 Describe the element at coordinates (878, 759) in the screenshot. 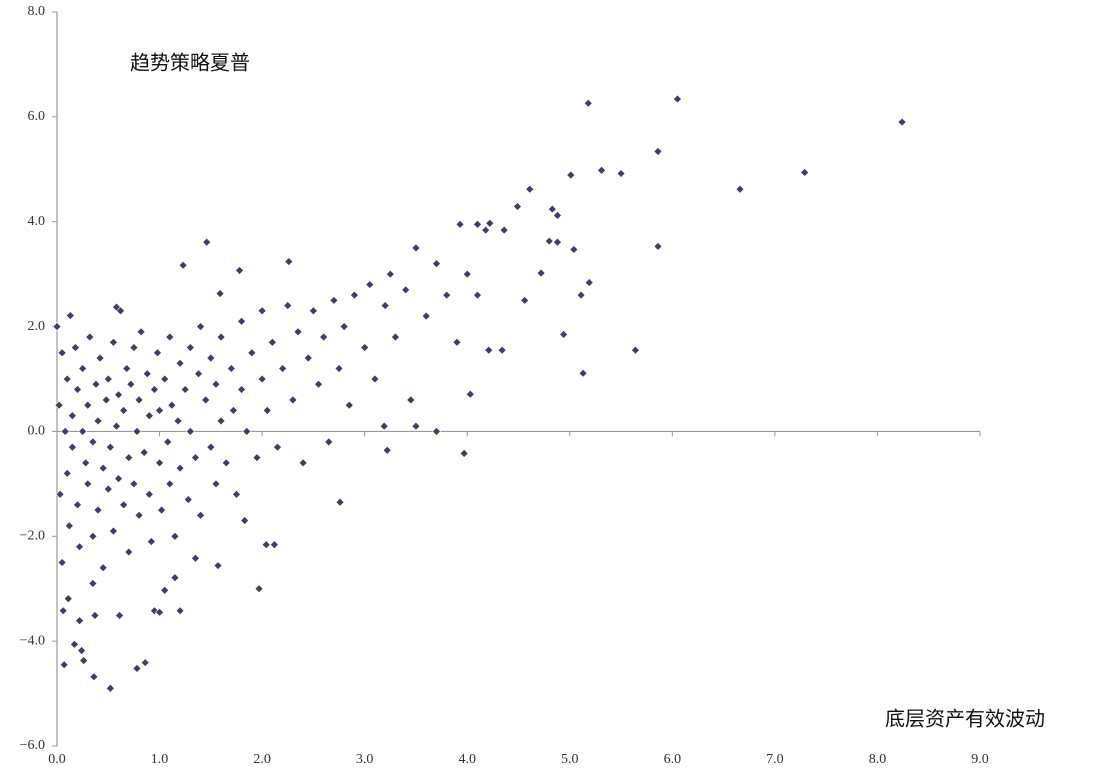

I see `x-tick-label: 8.0` at that location.